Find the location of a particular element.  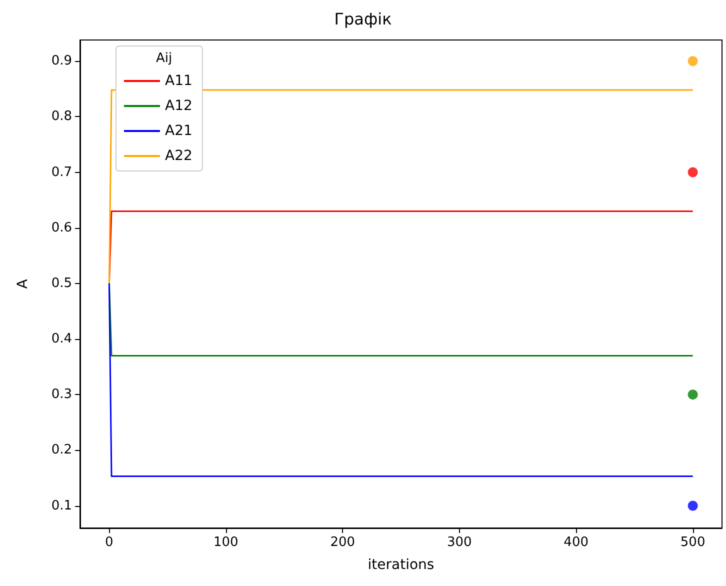

legend-label: A11 is located at coordinates (178, 81).